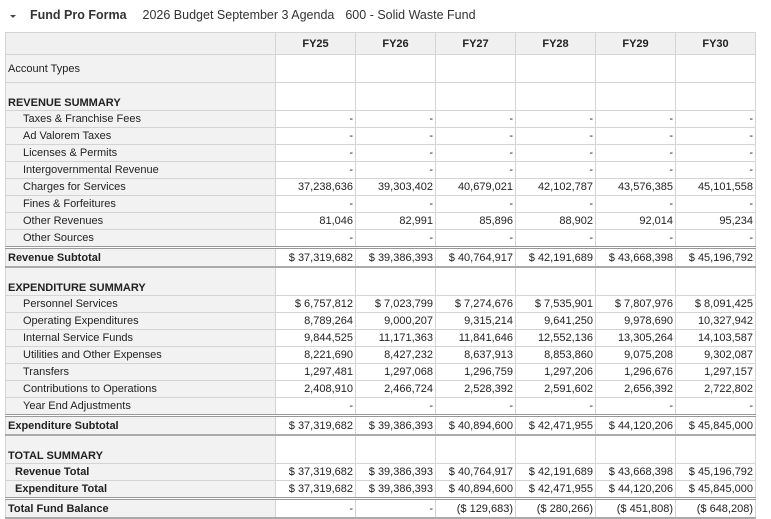 This screenshot has width=771, height=519. Describe the element at coordinates (555, 389) in the screenshot. I see `value-cell: 2,591,602` at that location.